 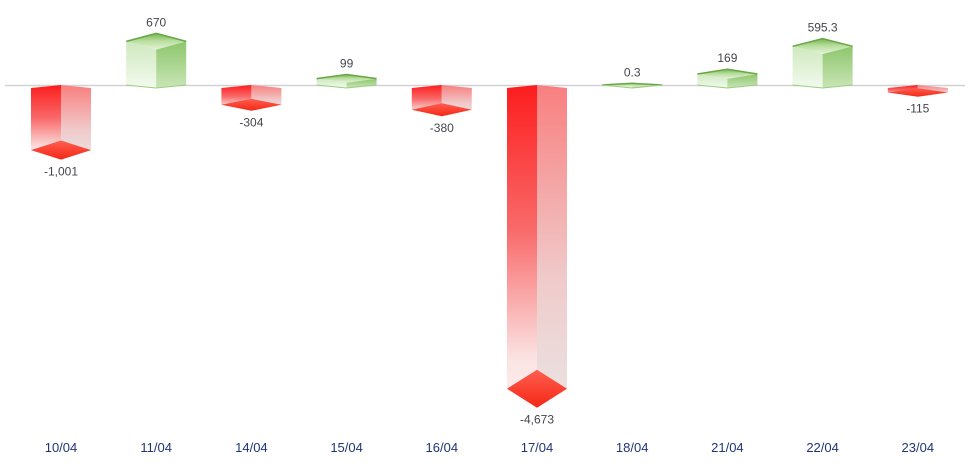 What do you see at coordinates (251, 447) in the screenshot?
I see `x-axis-label: 14/04` at bounding box center [251, 447].